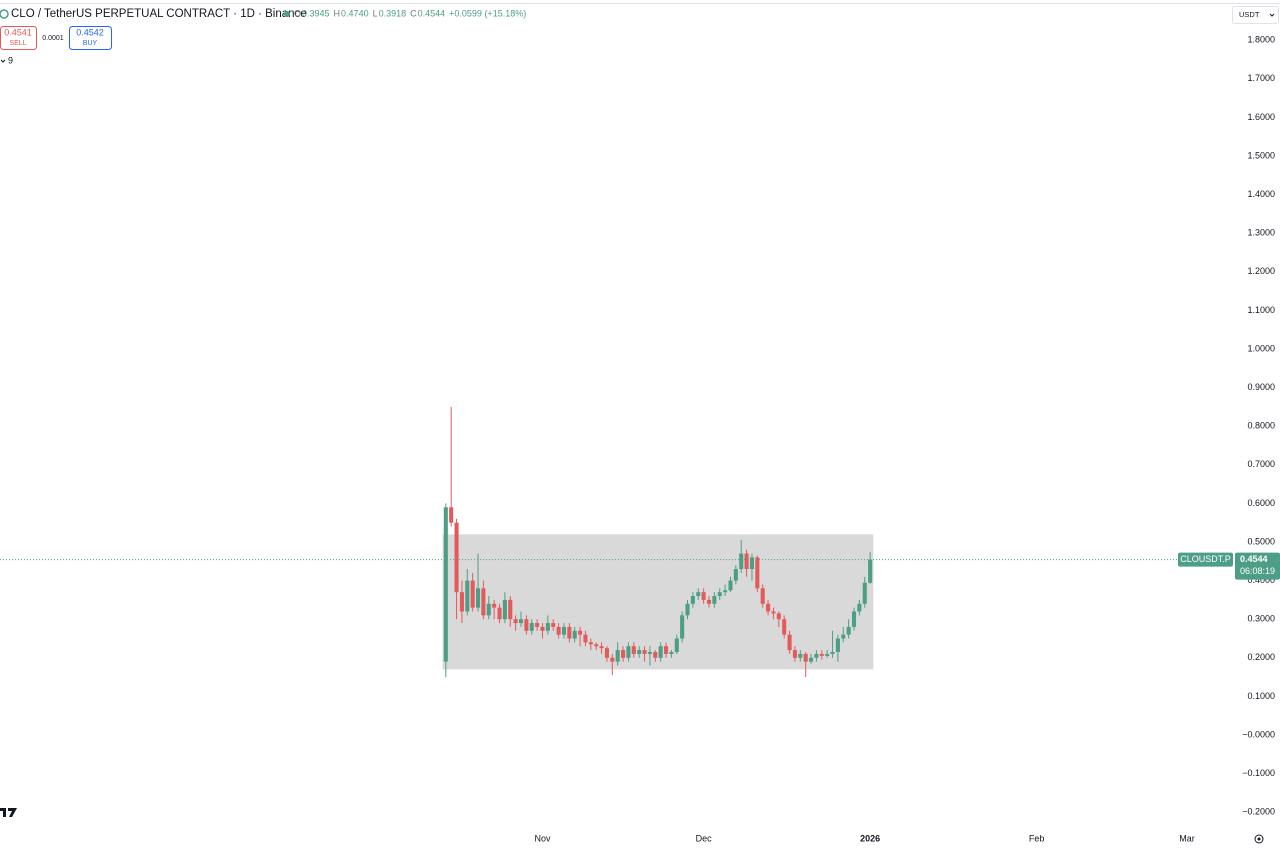  Describe the element at coordinates (1257, 571) in the screenshot. I see `price-tag-countdown: 06:08:19` at that location.